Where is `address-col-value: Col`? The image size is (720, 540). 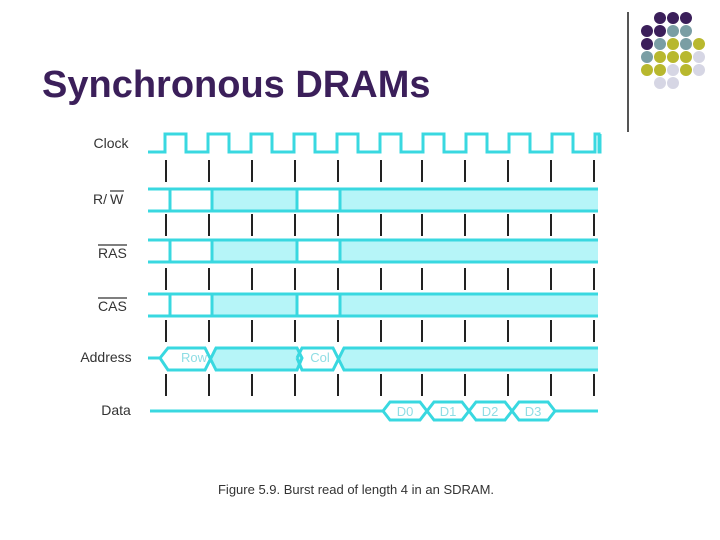 address-col-value: Col is located at coordinates (320, 357).